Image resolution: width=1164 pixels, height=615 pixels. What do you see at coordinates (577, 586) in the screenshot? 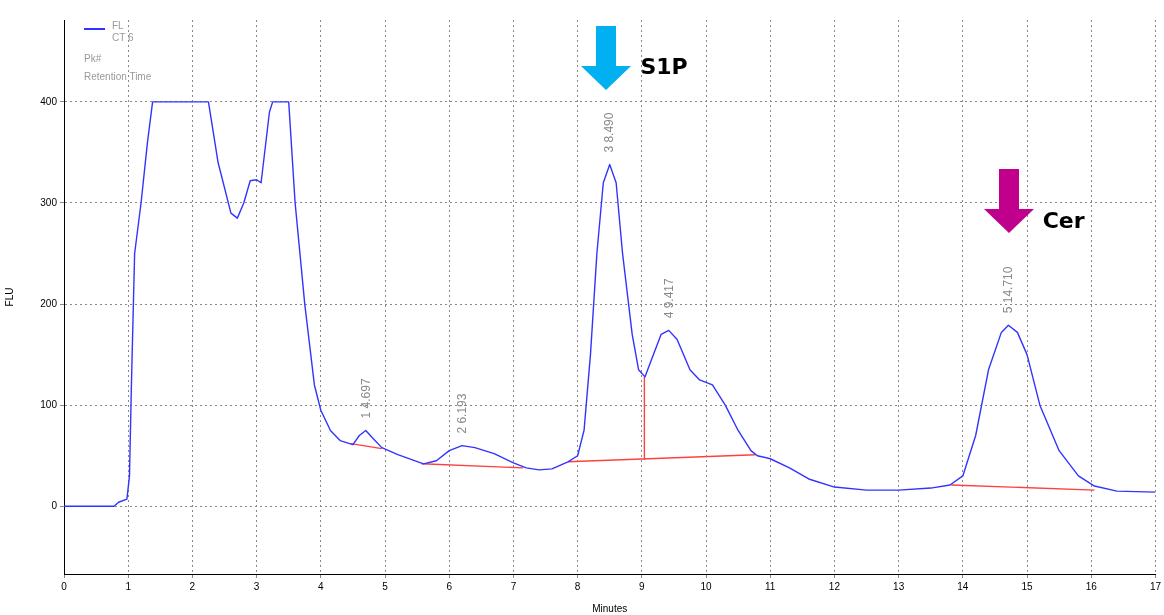
I see `x-tick-label: 8` at bounding box center [577, 586].